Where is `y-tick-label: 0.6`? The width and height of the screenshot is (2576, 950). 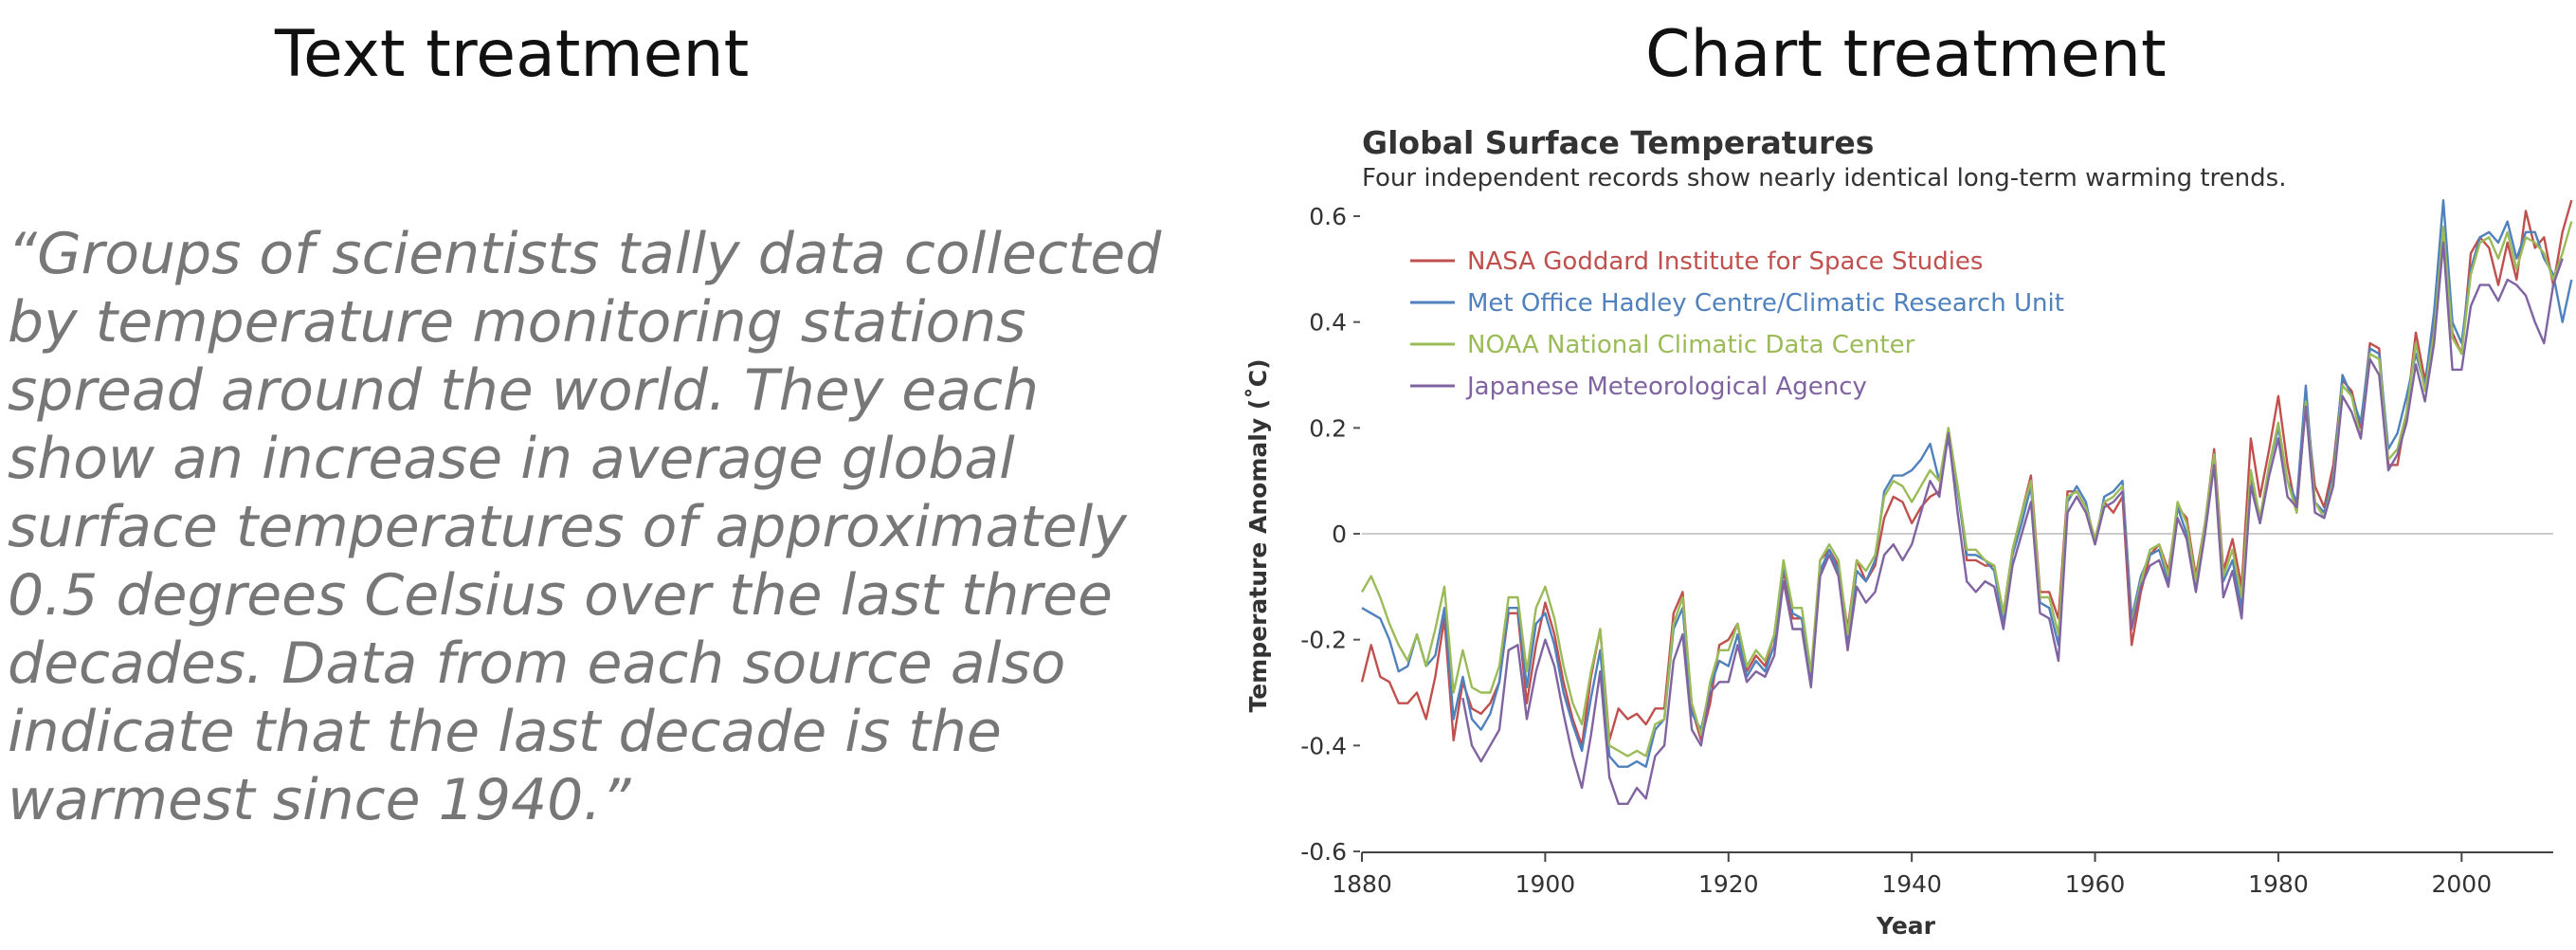
y-tick-label: 0.6 is located at coordinates (1328, 216).